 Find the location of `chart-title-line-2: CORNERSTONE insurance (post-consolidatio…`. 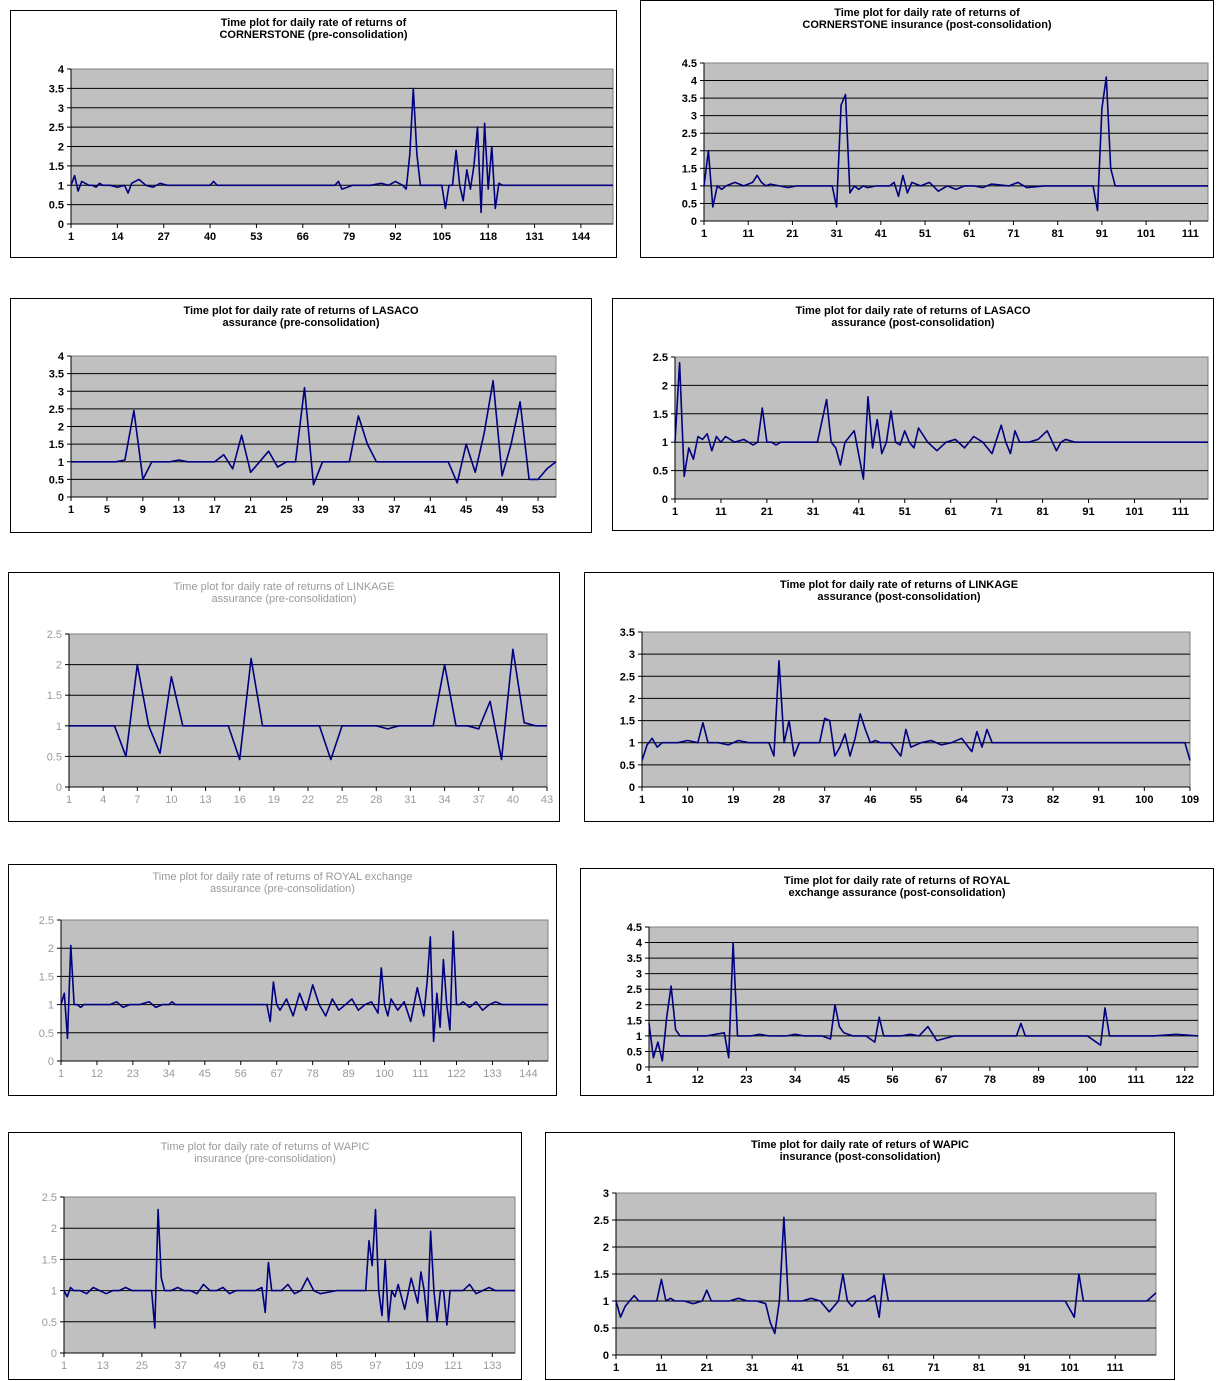

chart-title-line-2: CORNERSTONE insurance (post-consolidatio… is located at coordinates (927, 25).